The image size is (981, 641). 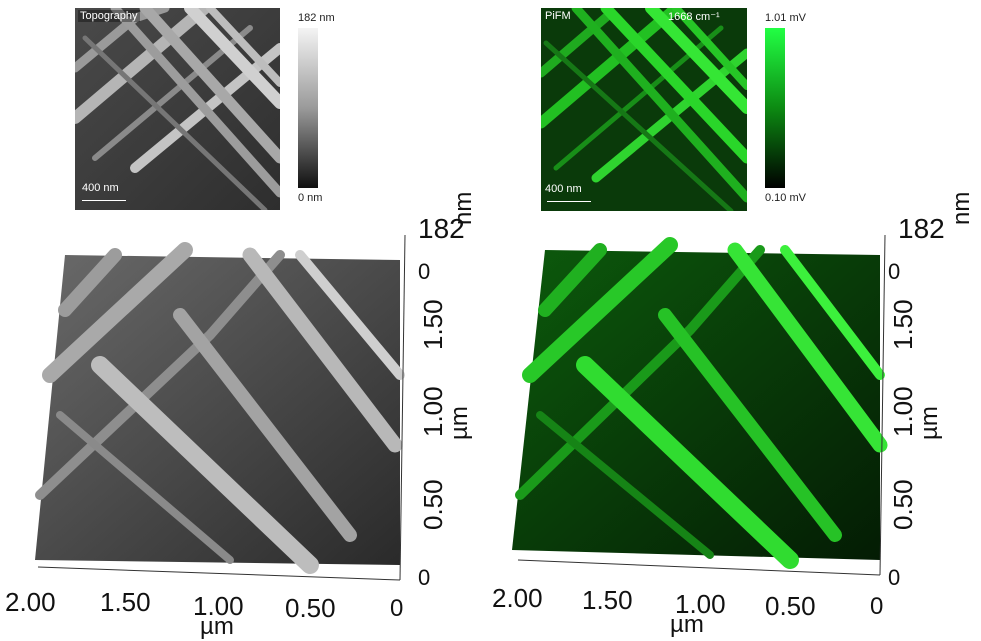 I want to click on pifm-3d-x-unit: µm, so click(x=687, y=624).